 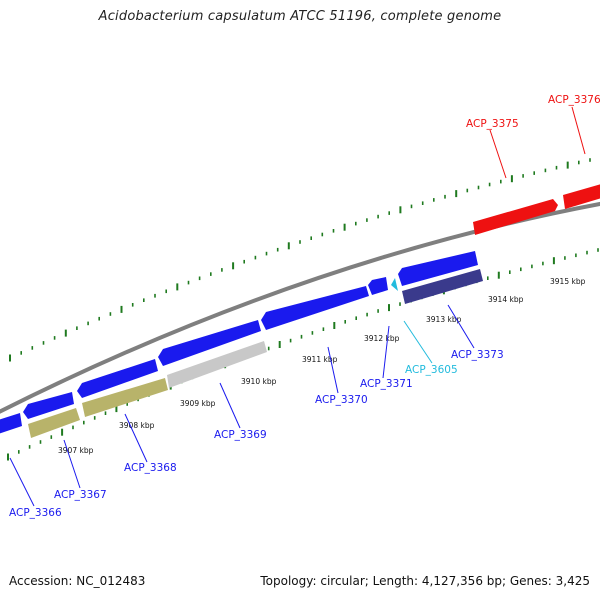 I want to click on gene-arrow-acp-3369-a, so click(x=209, y=343).